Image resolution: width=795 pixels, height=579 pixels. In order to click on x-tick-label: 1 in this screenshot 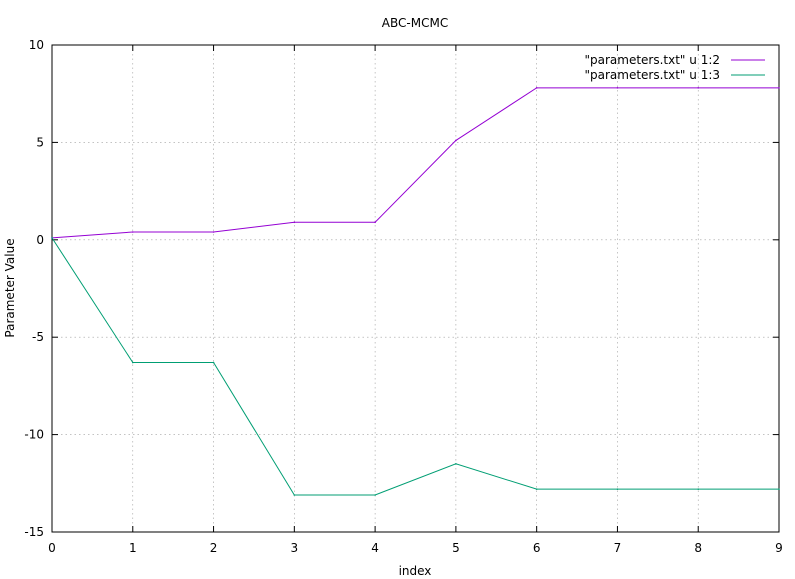, I will do `click(133, 548)`.